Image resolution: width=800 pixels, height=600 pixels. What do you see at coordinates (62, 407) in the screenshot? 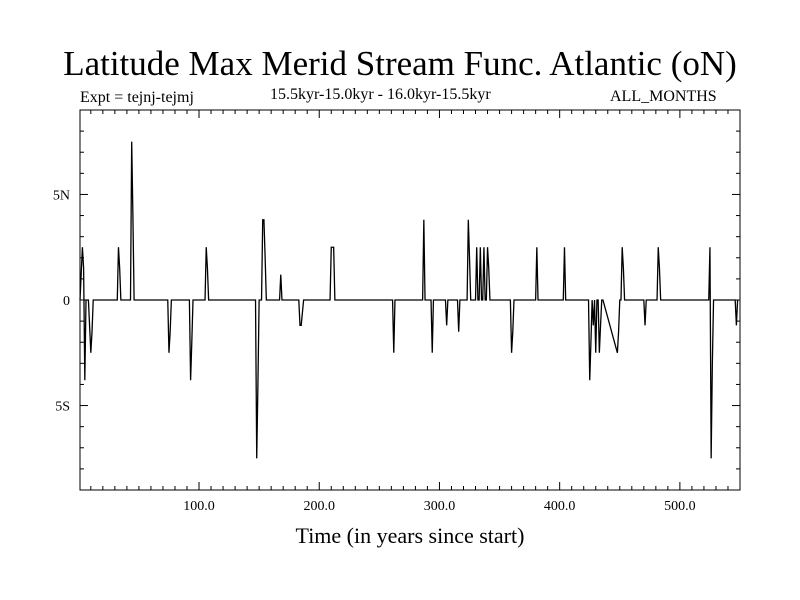
I see `y-tick-label: 5S` at bounding box center [62, 407].